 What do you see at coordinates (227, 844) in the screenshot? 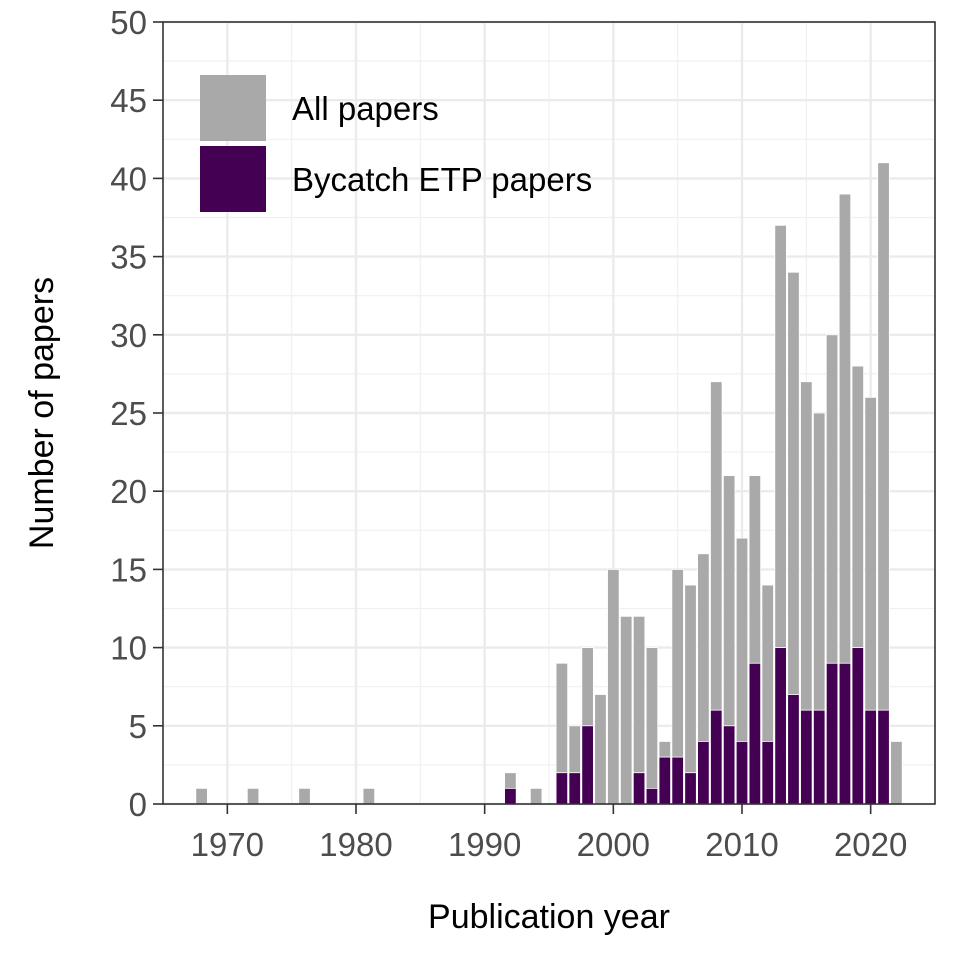
I see `x-tick-label: 1970` at bounding box center [227, 844].